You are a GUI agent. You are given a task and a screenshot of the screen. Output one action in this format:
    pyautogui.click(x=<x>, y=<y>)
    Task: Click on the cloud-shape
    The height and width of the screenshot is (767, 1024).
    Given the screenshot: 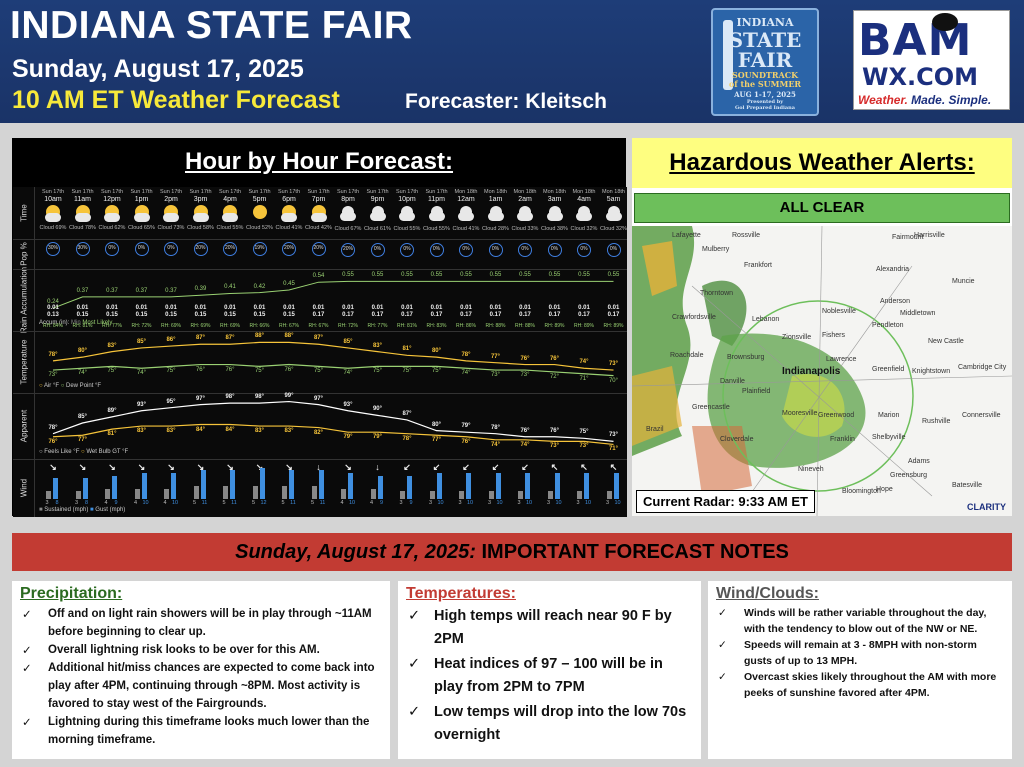 What is the action you would take?
    pyautogui.click(x=171, y=217)
    